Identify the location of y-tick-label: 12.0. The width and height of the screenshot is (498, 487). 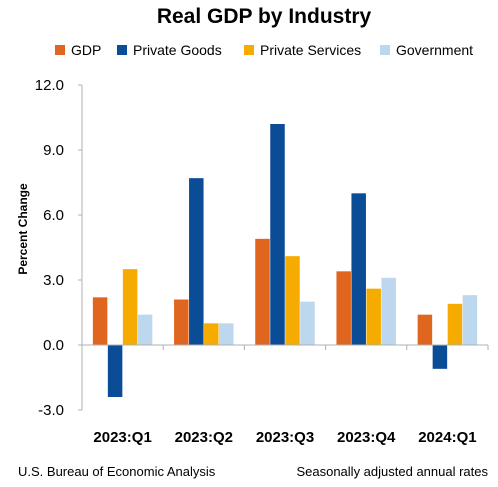
(49, 85).